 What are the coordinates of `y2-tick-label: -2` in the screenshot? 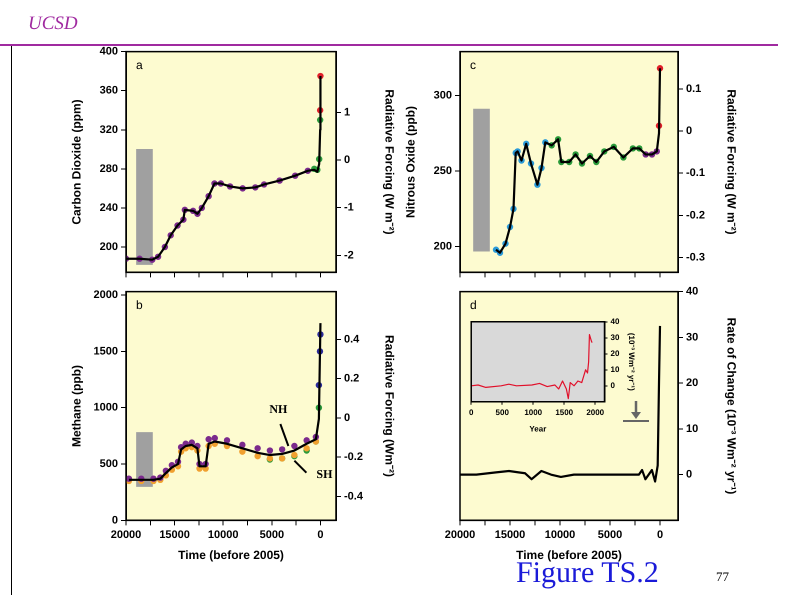 It's located at (349, 255).